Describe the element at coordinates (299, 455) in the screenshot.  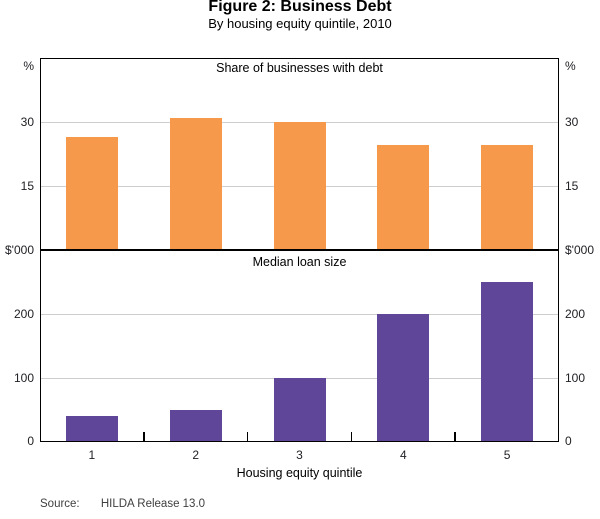
I see `x-tick-label: 3` at that location.